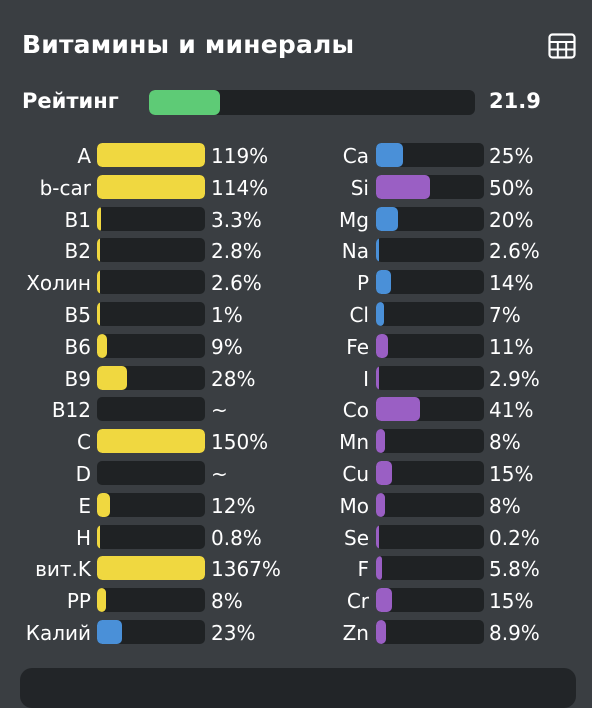 Image resolution: width=592 pixels, height=708 pixels. What do you see at coordinates (233, 378) in the screenshot?
I see `vitamins-percent: 28%` at bounding box center [233, 378].